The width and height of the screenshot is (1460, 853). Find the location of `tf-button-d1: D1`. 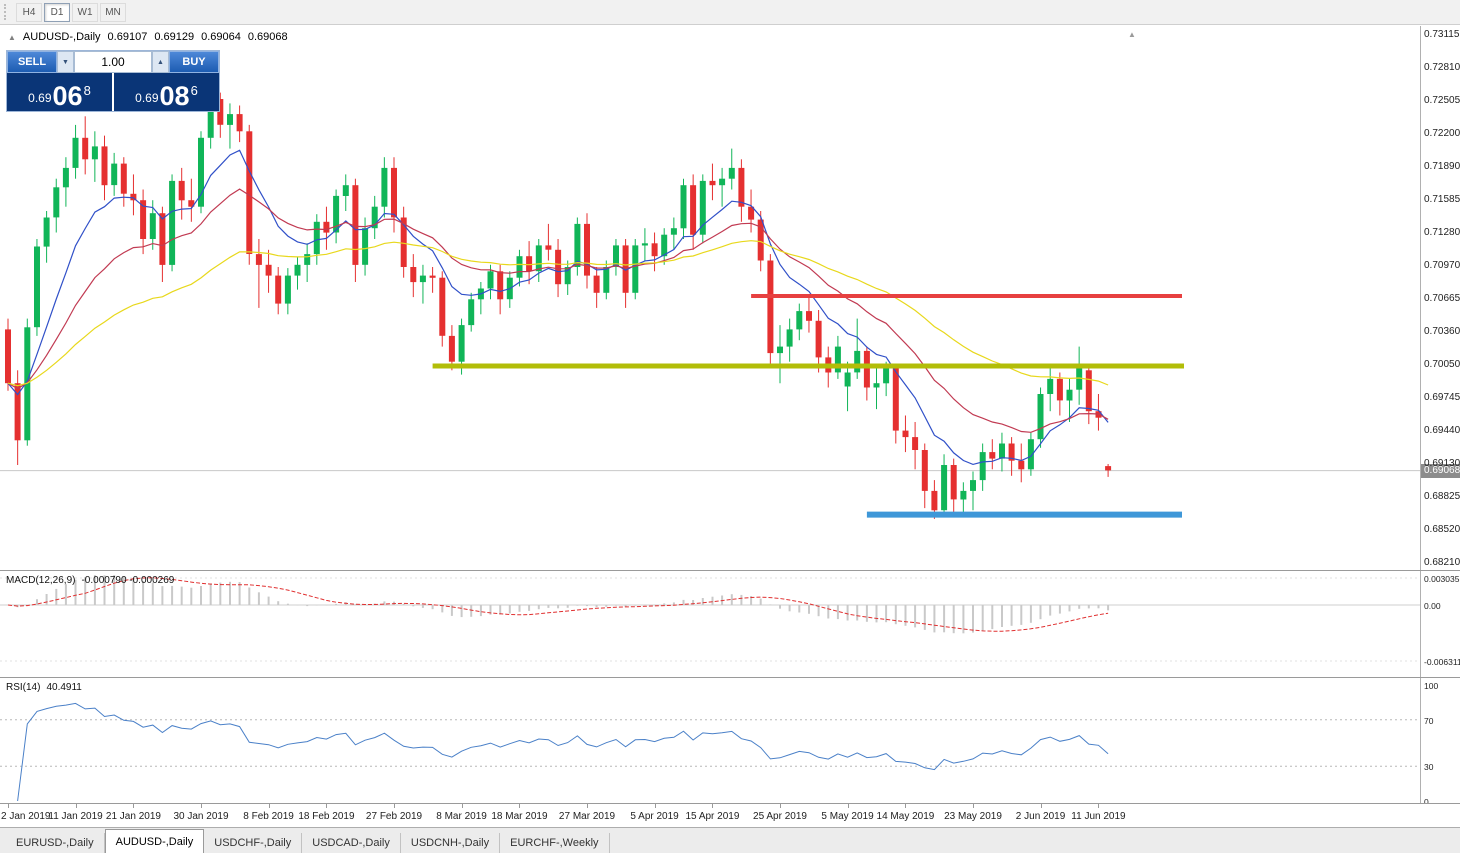

tf-button-d1: D1 is located at coordinates (57, 12).